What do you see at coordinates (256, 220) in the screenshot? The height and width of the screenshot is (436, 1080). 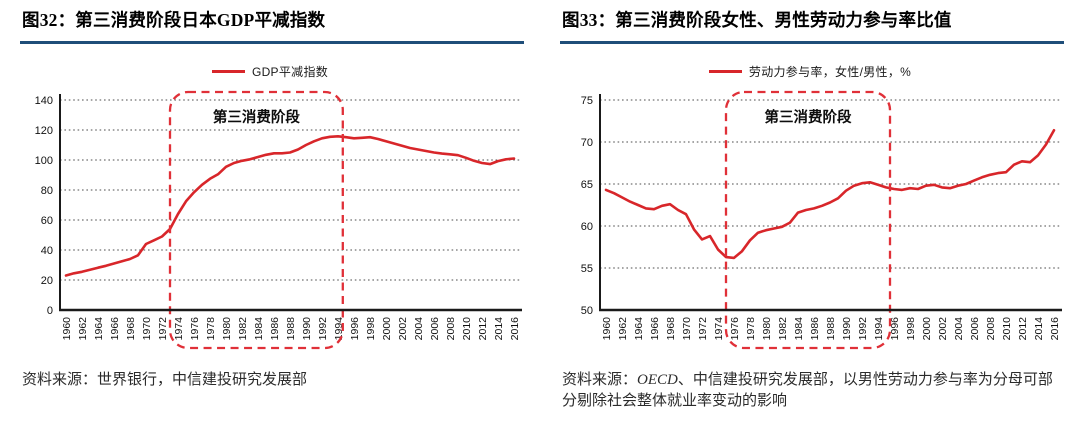 I see `stage-annotation-box` at bounding box center [256, 220].